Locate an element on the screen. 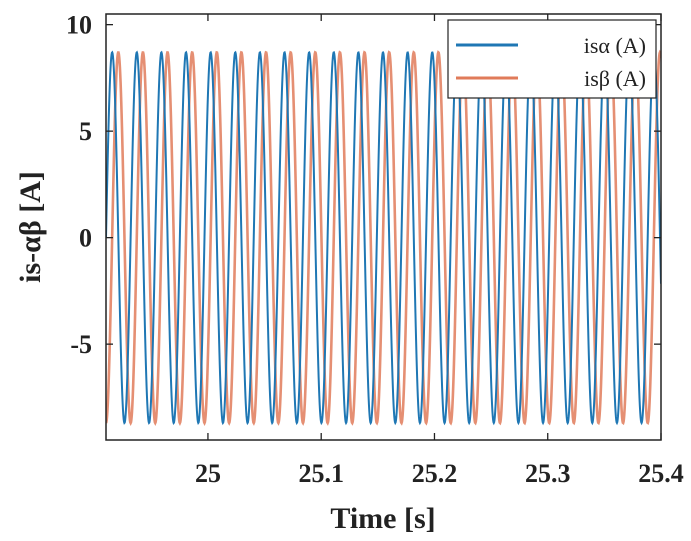 The width and height of the screenshot is (691, 541). x-tick-label: 25.2 is located at coordinates (435, 473).